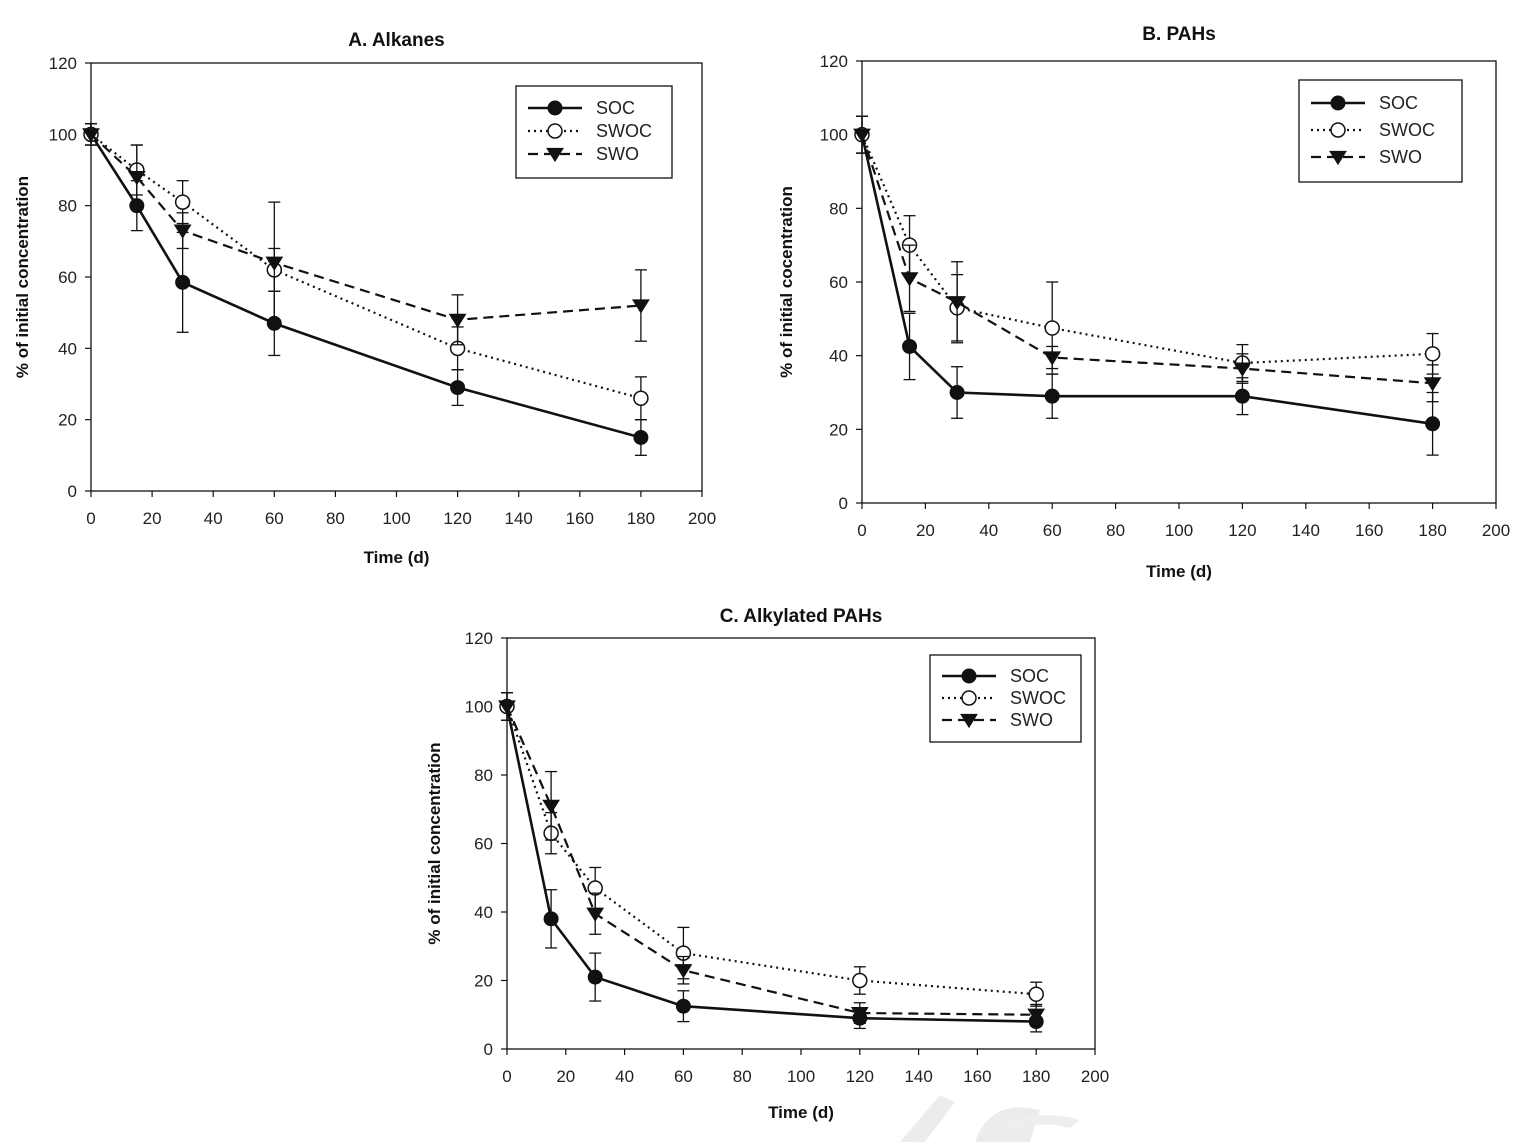  I want to click on chart-title: A. Alkanes, so click(396, 40).